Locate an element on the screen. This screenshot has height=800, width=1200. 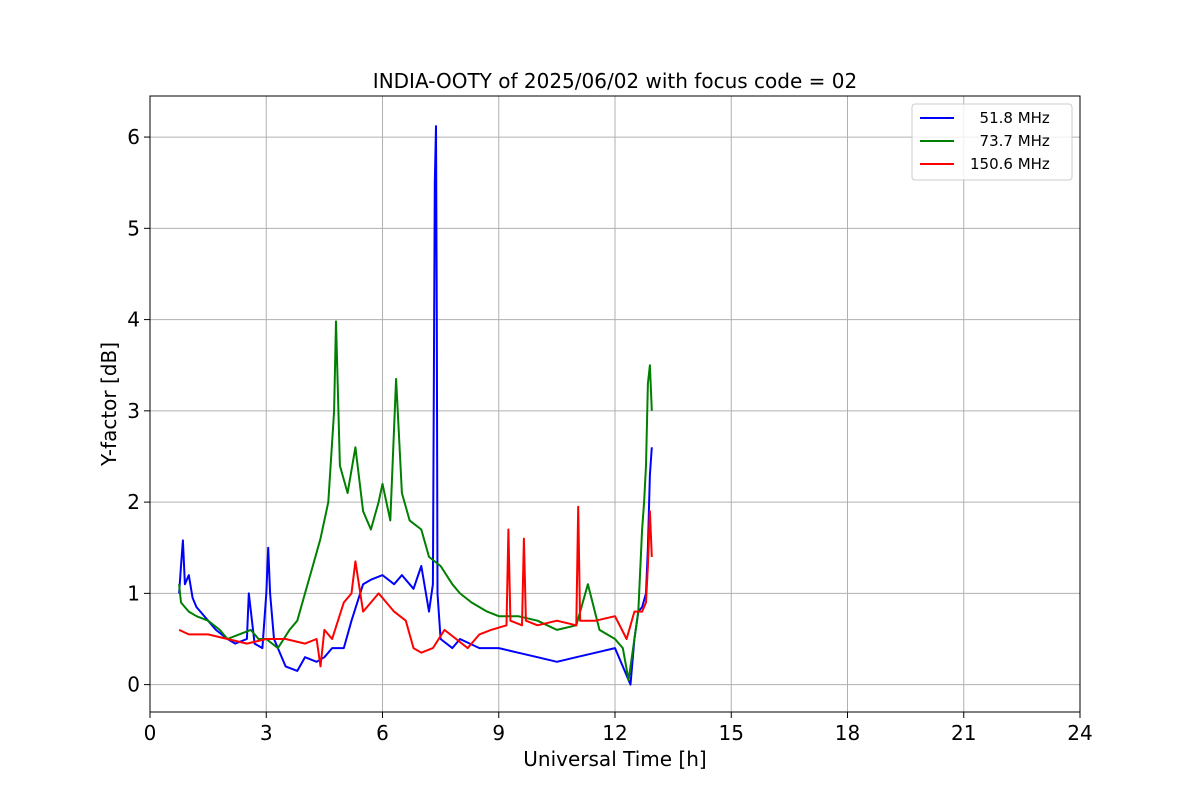
x-axis-label: Universal Time [h] is located at coordinates (614, 759).